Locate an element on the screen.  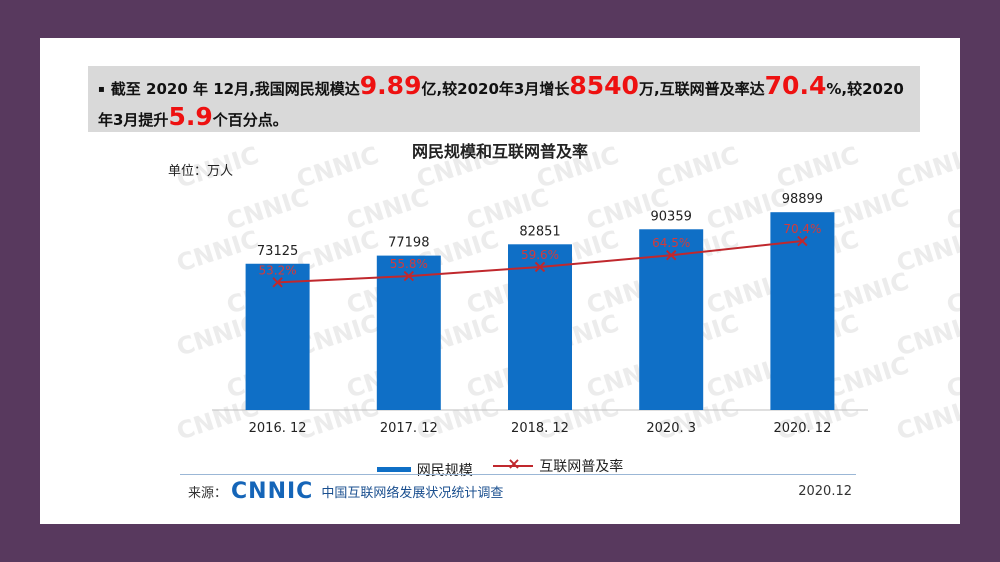
highlight-rate-increase: 5.9 is located at coordinates (190, 116).